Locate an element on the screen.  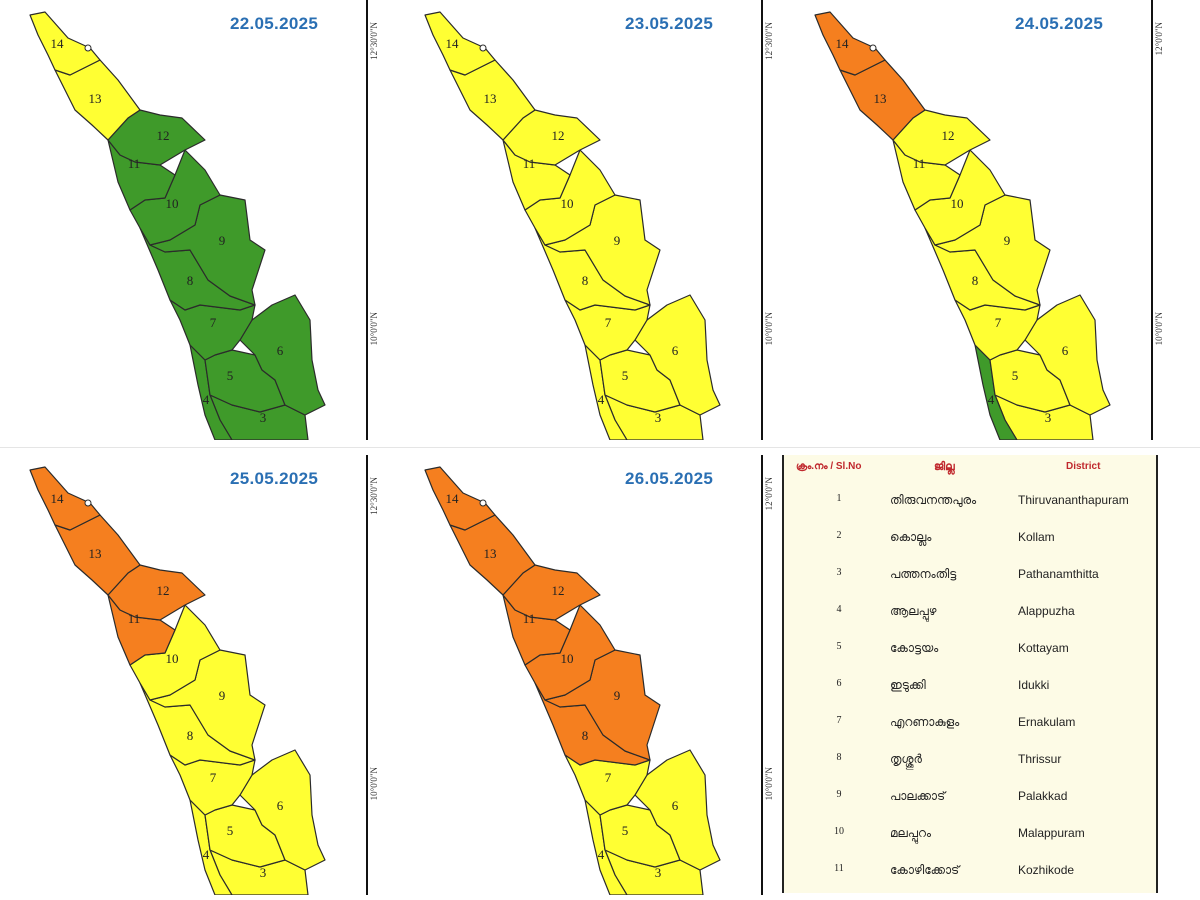
legend-slno: 4 is located at coordinates (839, 609).